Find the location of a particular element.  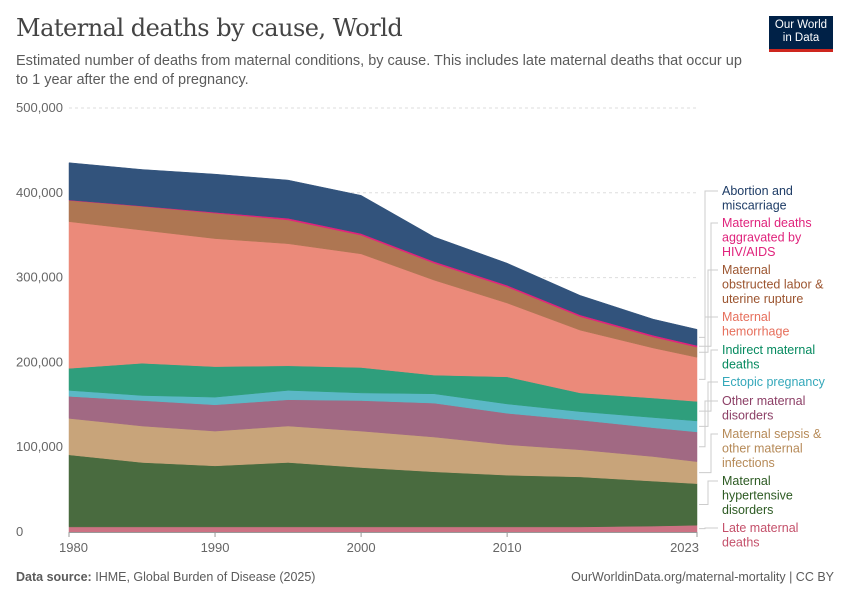

y-tick-label: 500,000 is located at coordinates (39, 107).